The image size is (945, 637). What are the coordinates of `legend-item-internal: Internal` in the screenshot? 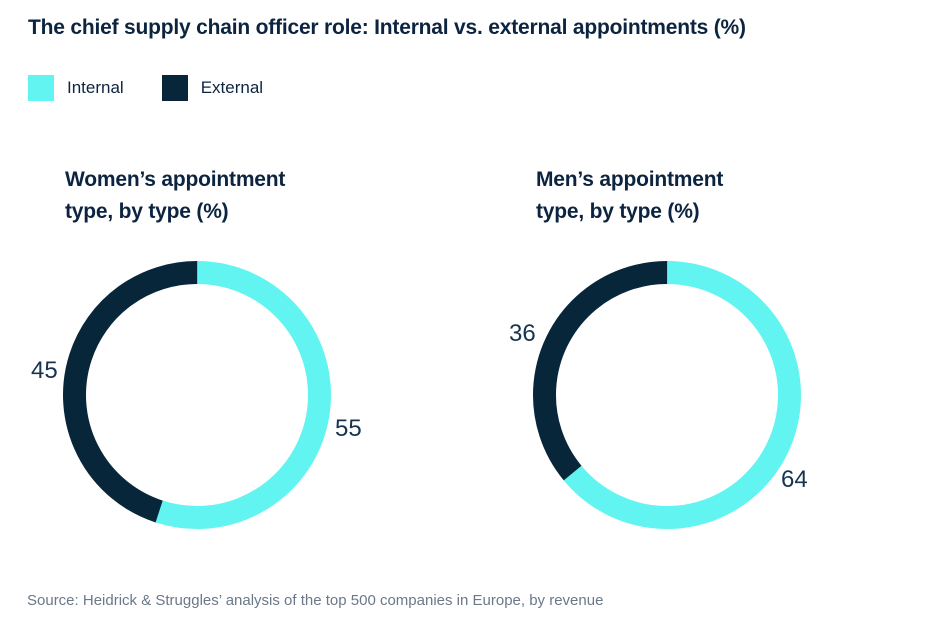 It's located at (76, 88).